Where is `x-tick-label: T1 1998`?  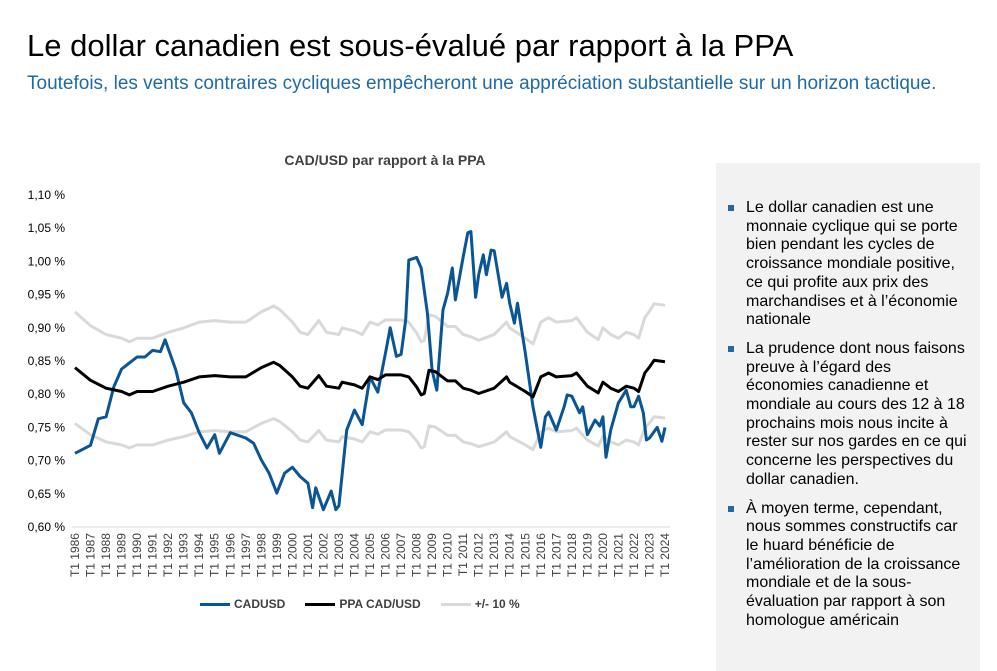
x-tick-label: T1 1998 is located at coordinates (261, 555).